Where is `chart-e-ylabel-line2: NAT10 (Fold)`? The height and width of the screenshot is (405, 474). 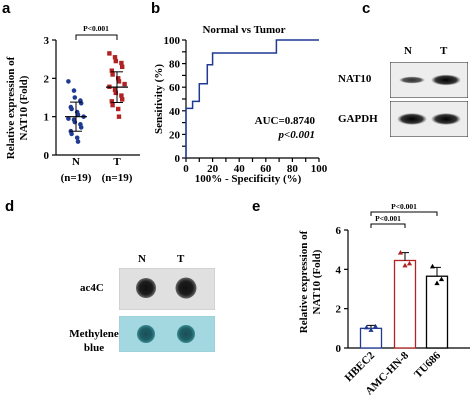
chart-e-ylabel-line2: NAT10 (Fold) is located at coordinates (317, 281).